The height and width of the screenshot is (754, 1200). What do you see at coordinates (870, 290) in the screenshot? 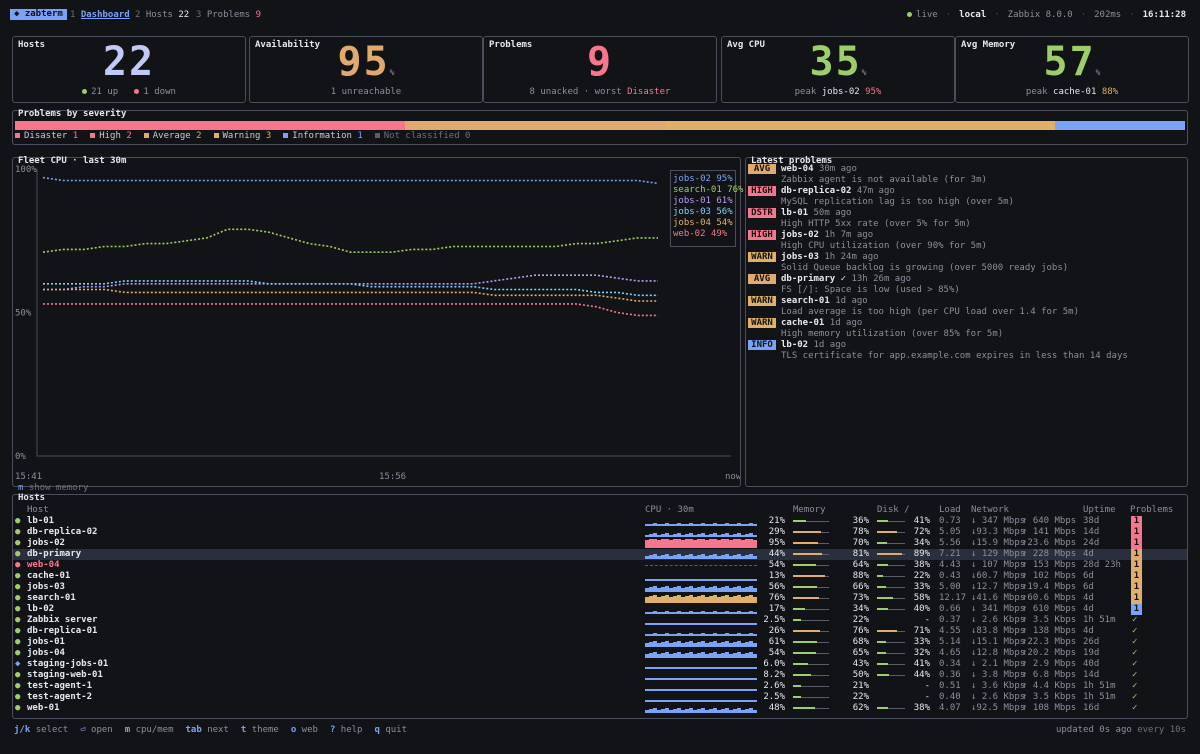
I see `problem-description: FS [/]: Space is low (used > 85%)` at bounding box center [870, 290].